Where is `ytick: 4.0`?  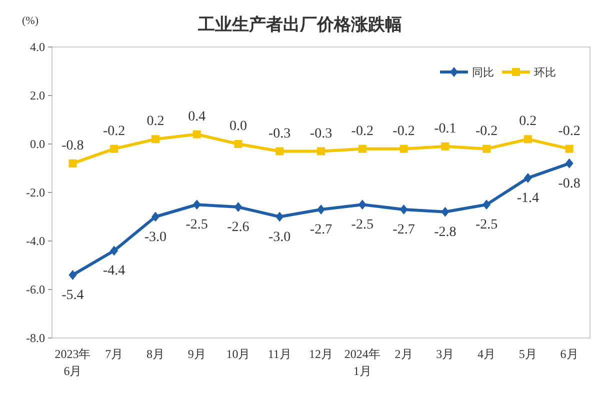
ytick: 4.0 is located at coordinates (37, 47).